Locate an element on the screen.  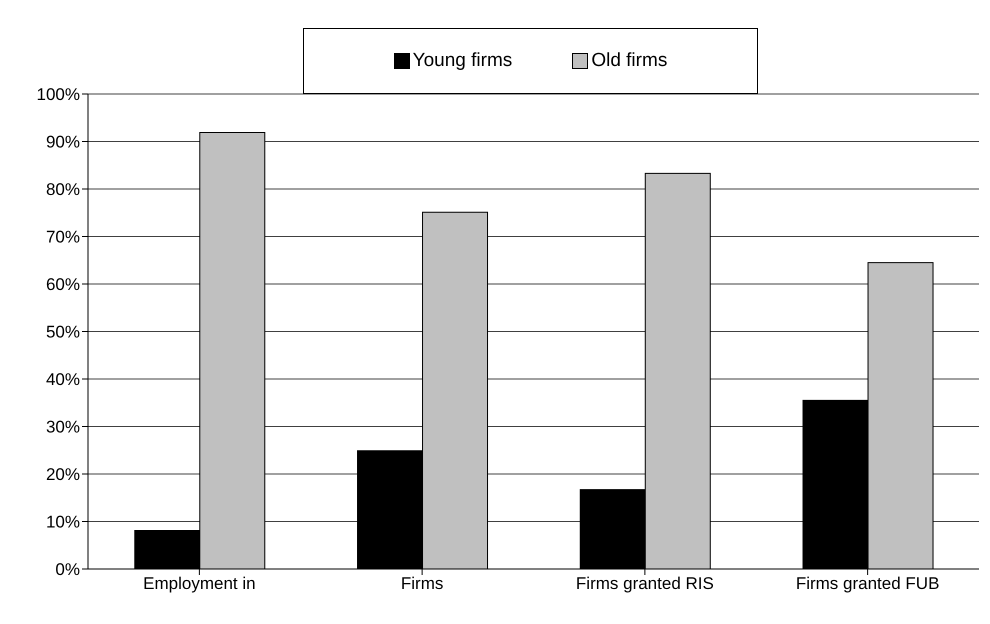
legend-label: Young firms is located at coordinates (462, 61).